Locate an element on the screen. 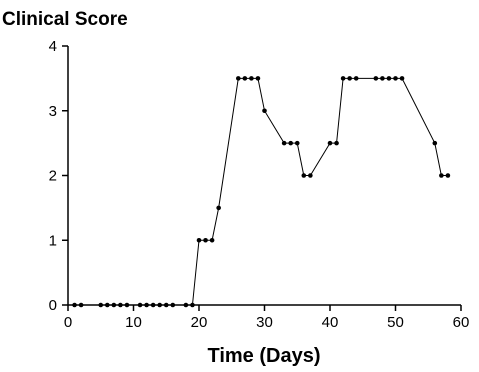  y-tick-label: 0 is located at coordinates (53, 305).